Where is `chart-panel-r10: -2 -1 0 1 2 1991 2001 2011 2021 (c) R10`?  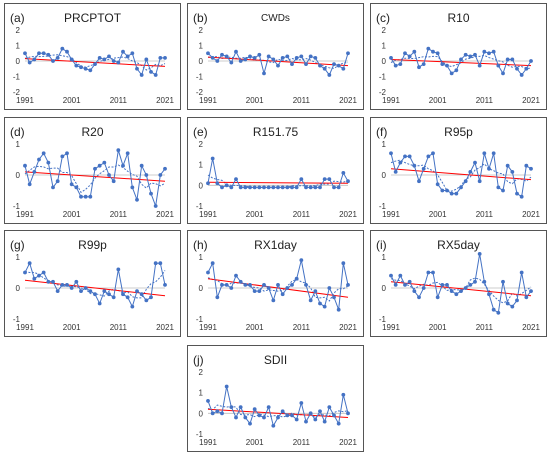 chart-panel-r10: -2 -1 0 1 2 1991 2001 2011 2021 (c) R10 is located at coordinates (458, 56).